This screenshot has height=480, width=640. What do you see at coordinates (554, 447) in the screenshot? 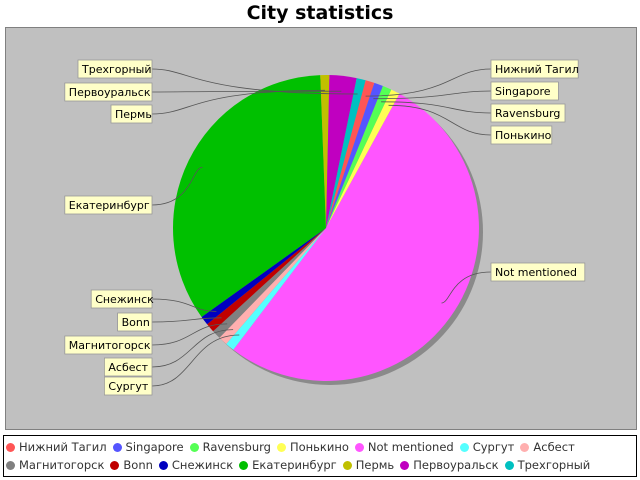
I see `legend-label: Асбест` at bounding box center [554, 447].